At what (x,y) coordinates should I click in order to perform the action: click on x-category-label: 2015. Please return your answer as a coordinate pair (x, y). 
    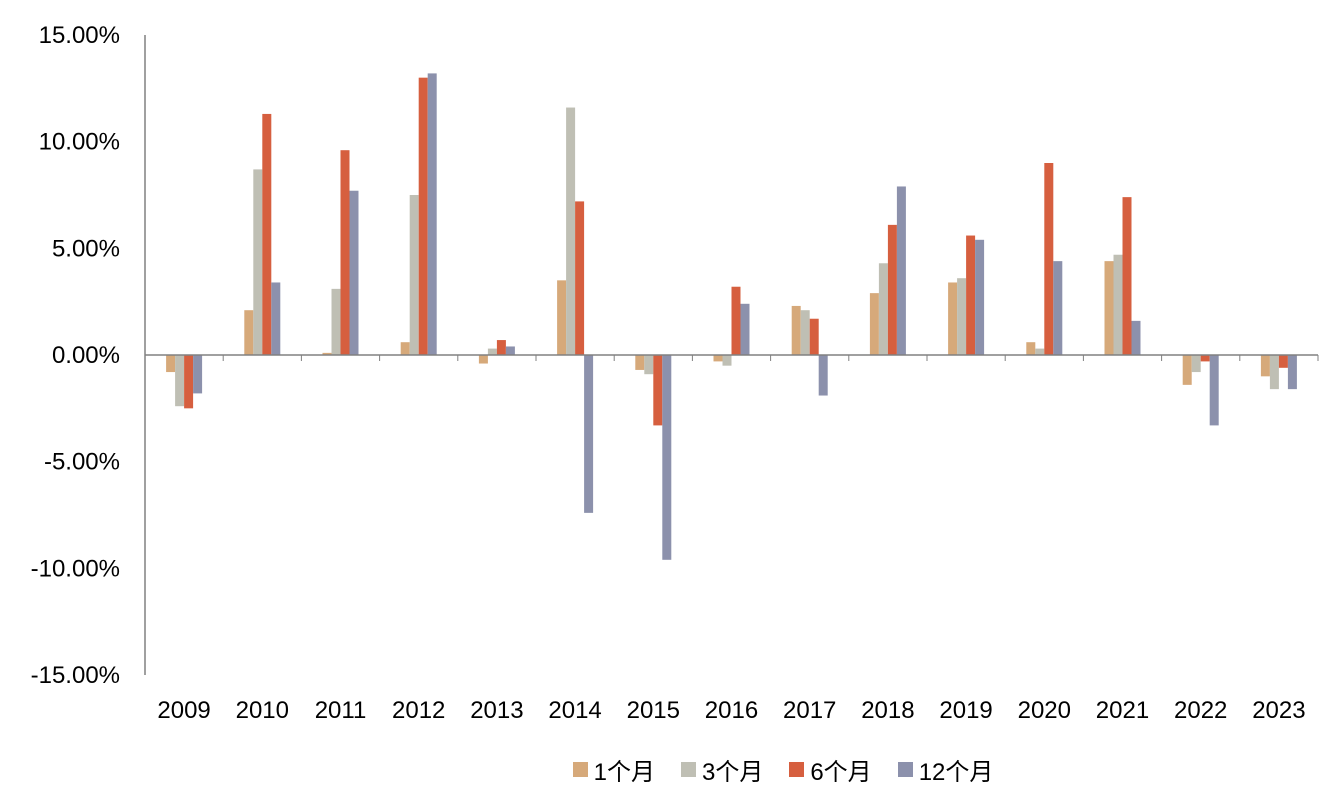
    Looking at the image, I should click on (653, 710).